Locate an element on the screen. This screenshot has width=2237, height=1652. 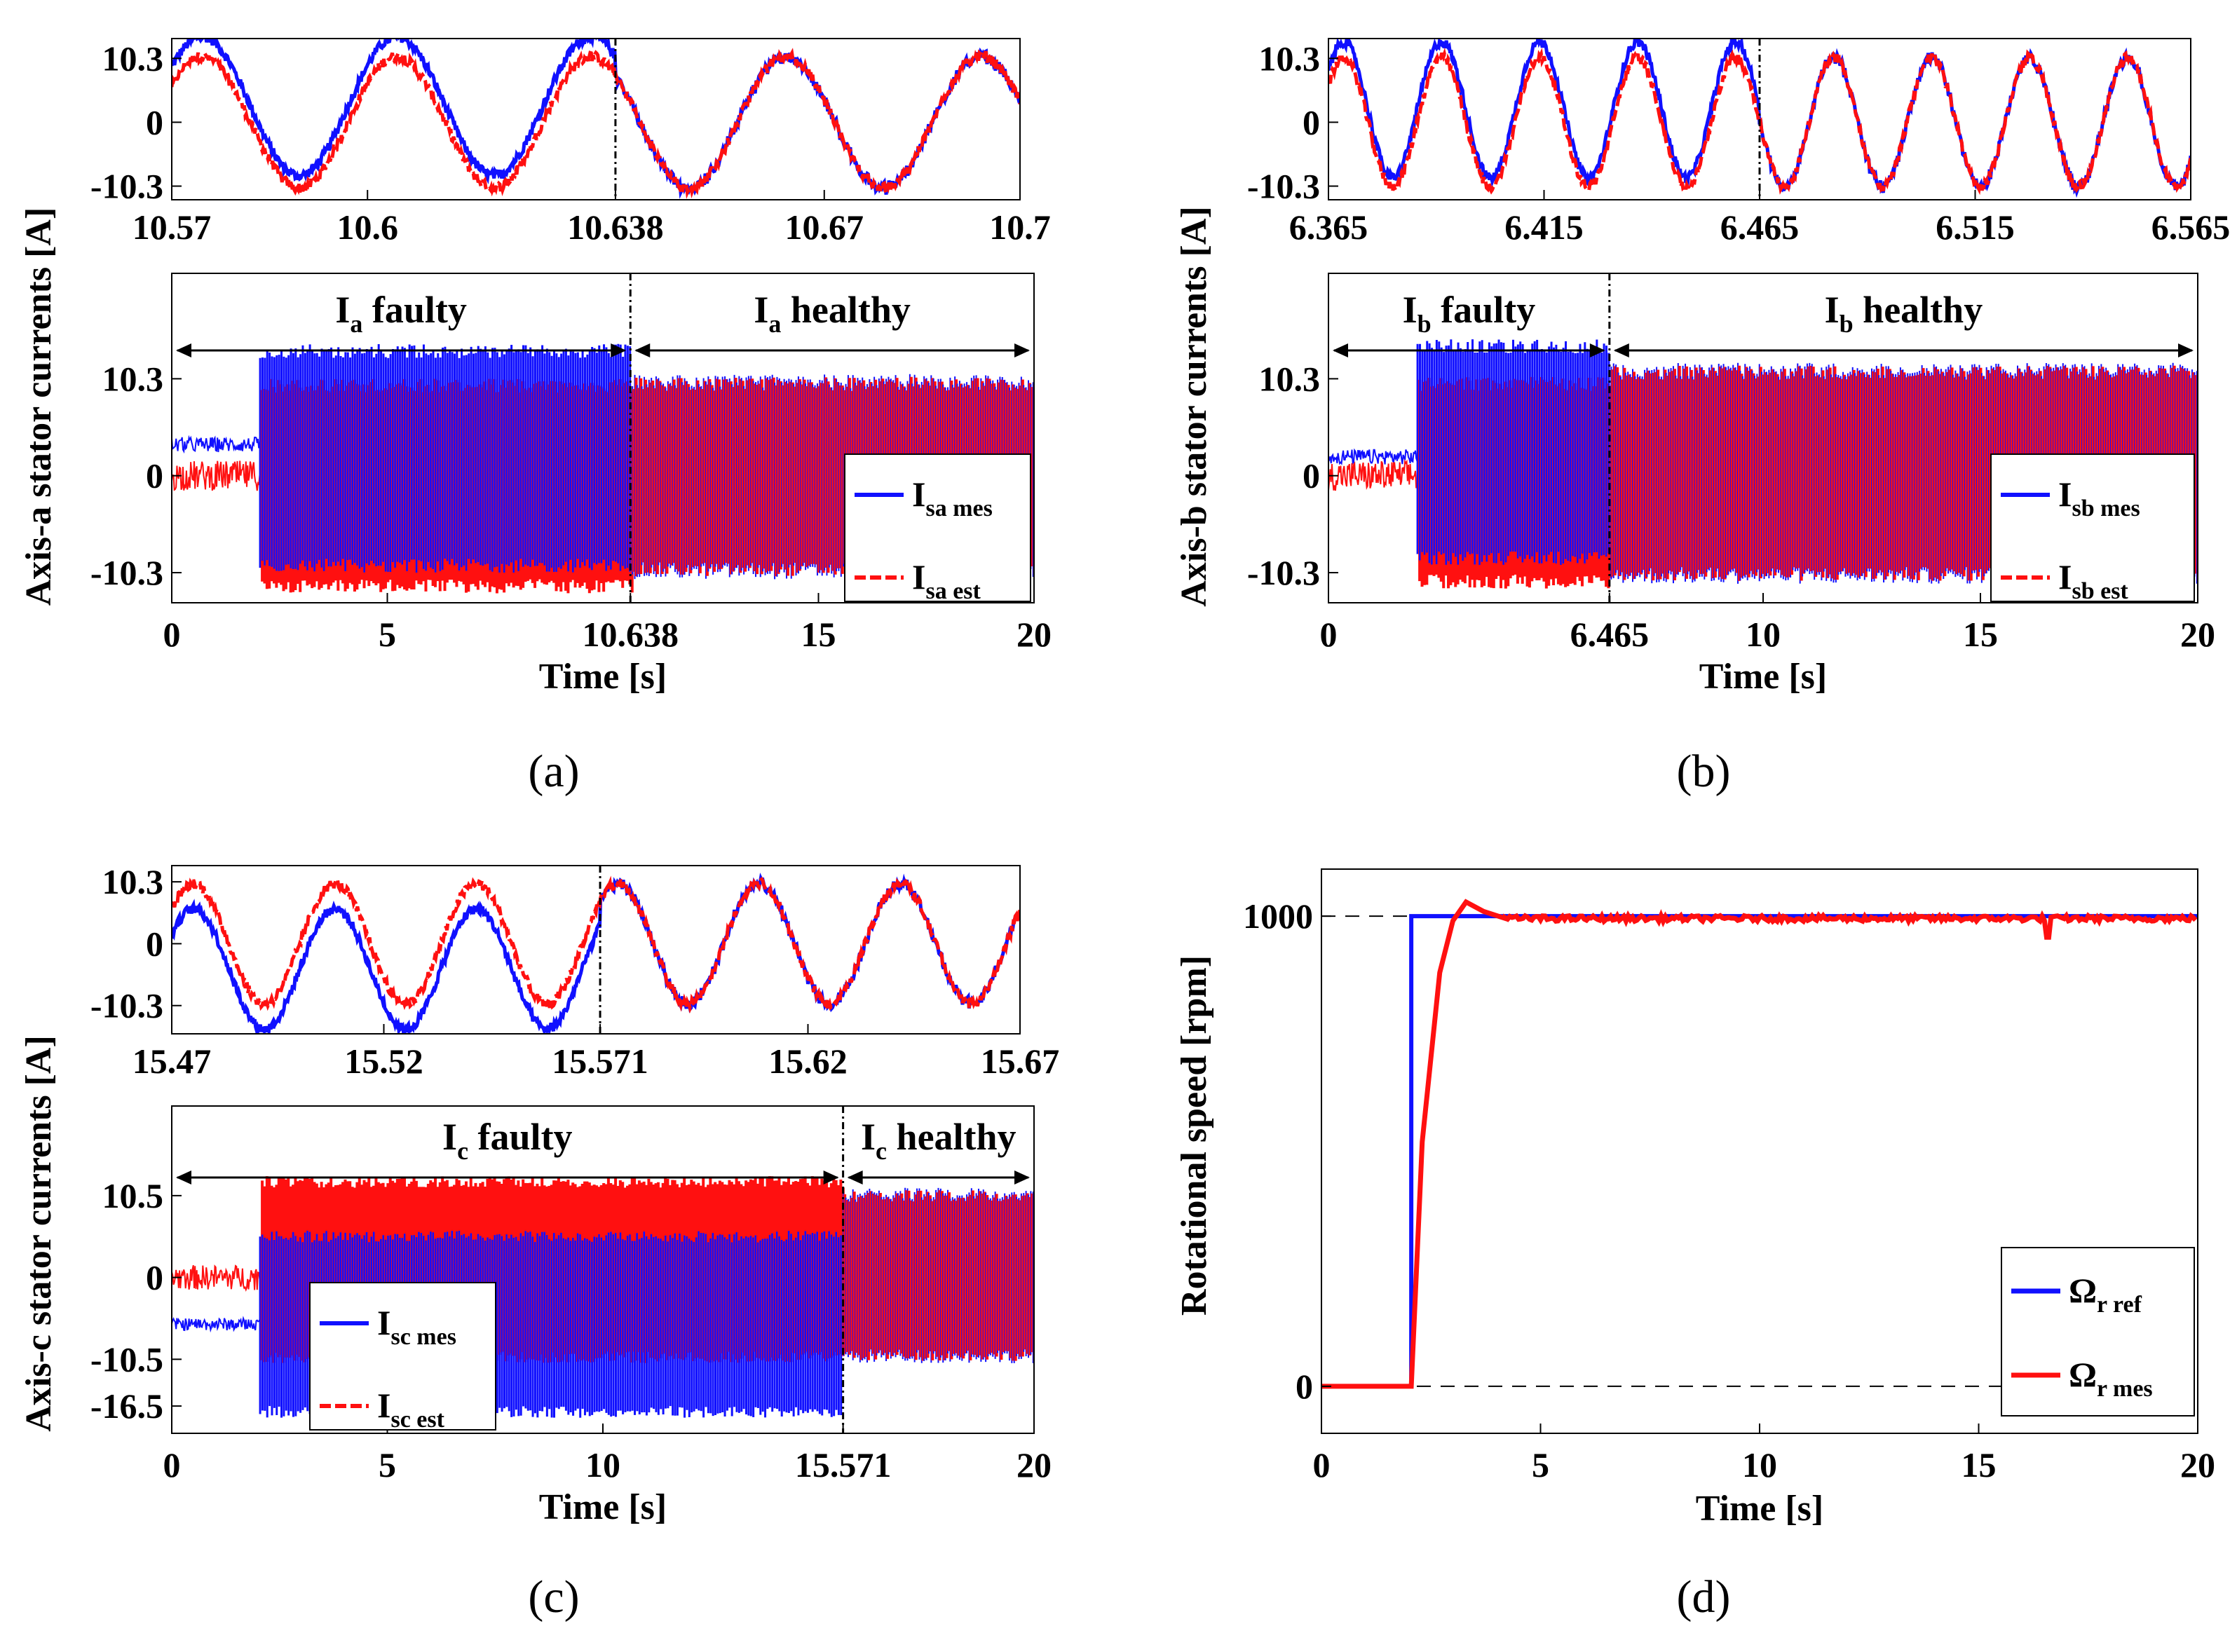
a-inset-xtick-label: 10.638 is located at coordinates (615, 227).